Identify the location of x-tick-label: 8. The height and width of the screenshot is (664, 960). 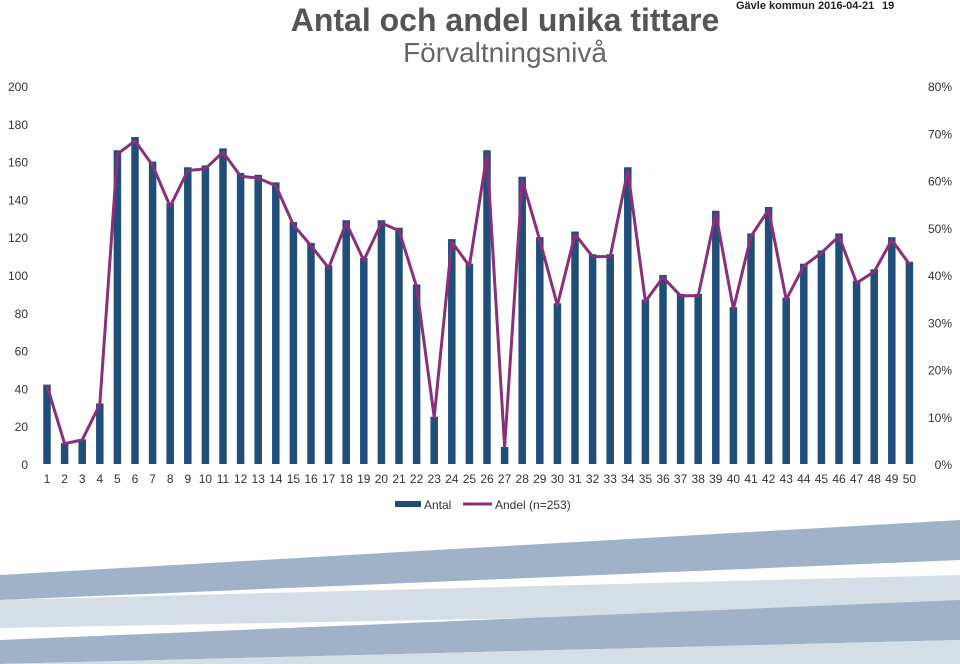
(170, 479).